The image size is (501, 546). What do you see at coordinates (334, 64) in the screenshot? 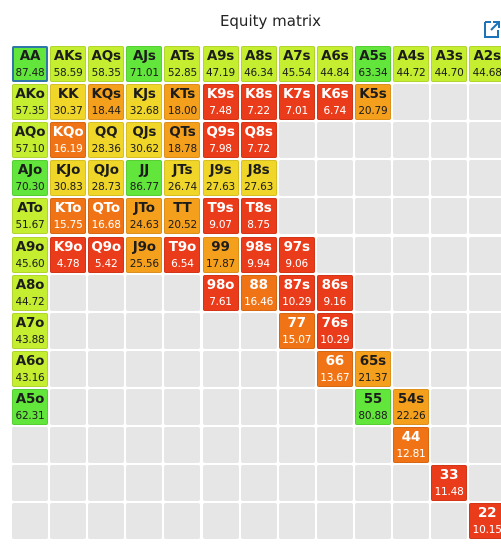
I see `matrix-cell-a6s: A6s 44.84` at bounding box center [334, 64].